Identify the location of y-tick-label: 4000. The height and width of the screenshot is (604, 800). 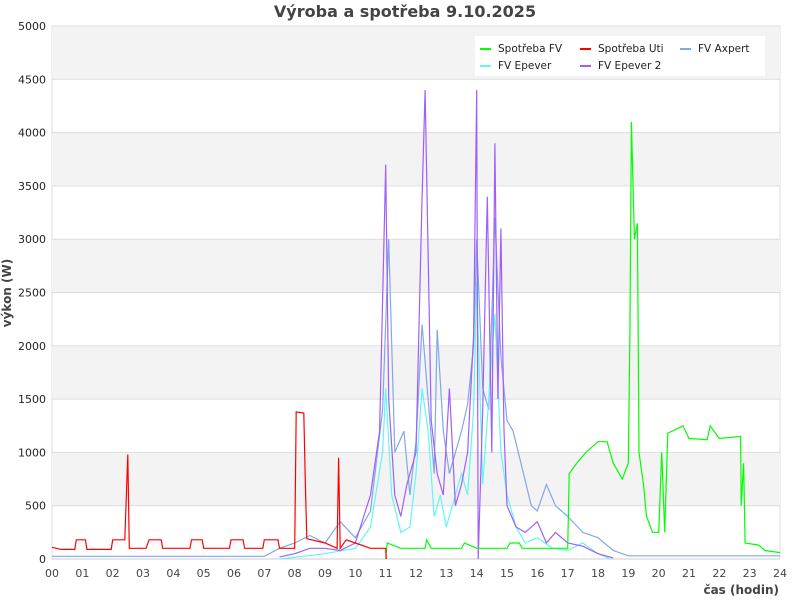
(32, 133).